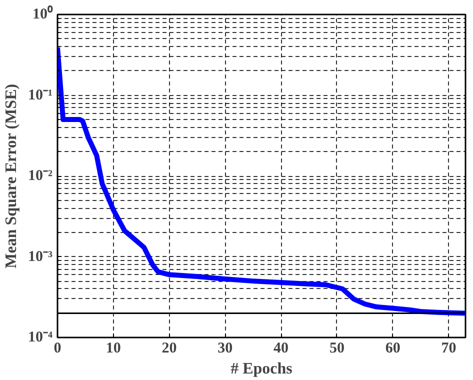 This screenshot has height=380, width=473. What do you see at coordinates (225, 348) in the screenshot?
I see `x-tick-label: 30` at bounding box center [225, 348].